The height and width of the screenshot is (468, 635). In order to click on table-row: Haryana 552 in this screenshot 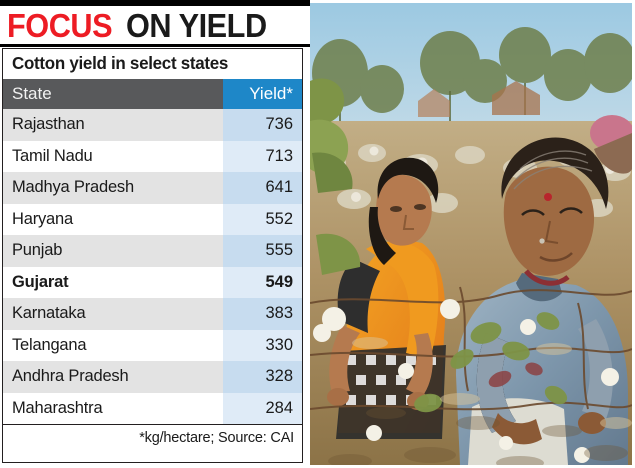, I will do `click(152, 219)`.